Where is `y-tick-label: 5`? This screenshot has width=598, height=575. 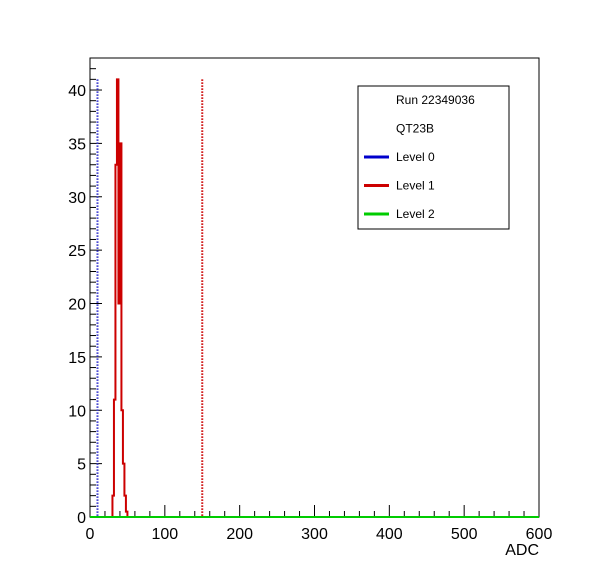 y-tick-label: 5 is located at coordinates (81, 465).